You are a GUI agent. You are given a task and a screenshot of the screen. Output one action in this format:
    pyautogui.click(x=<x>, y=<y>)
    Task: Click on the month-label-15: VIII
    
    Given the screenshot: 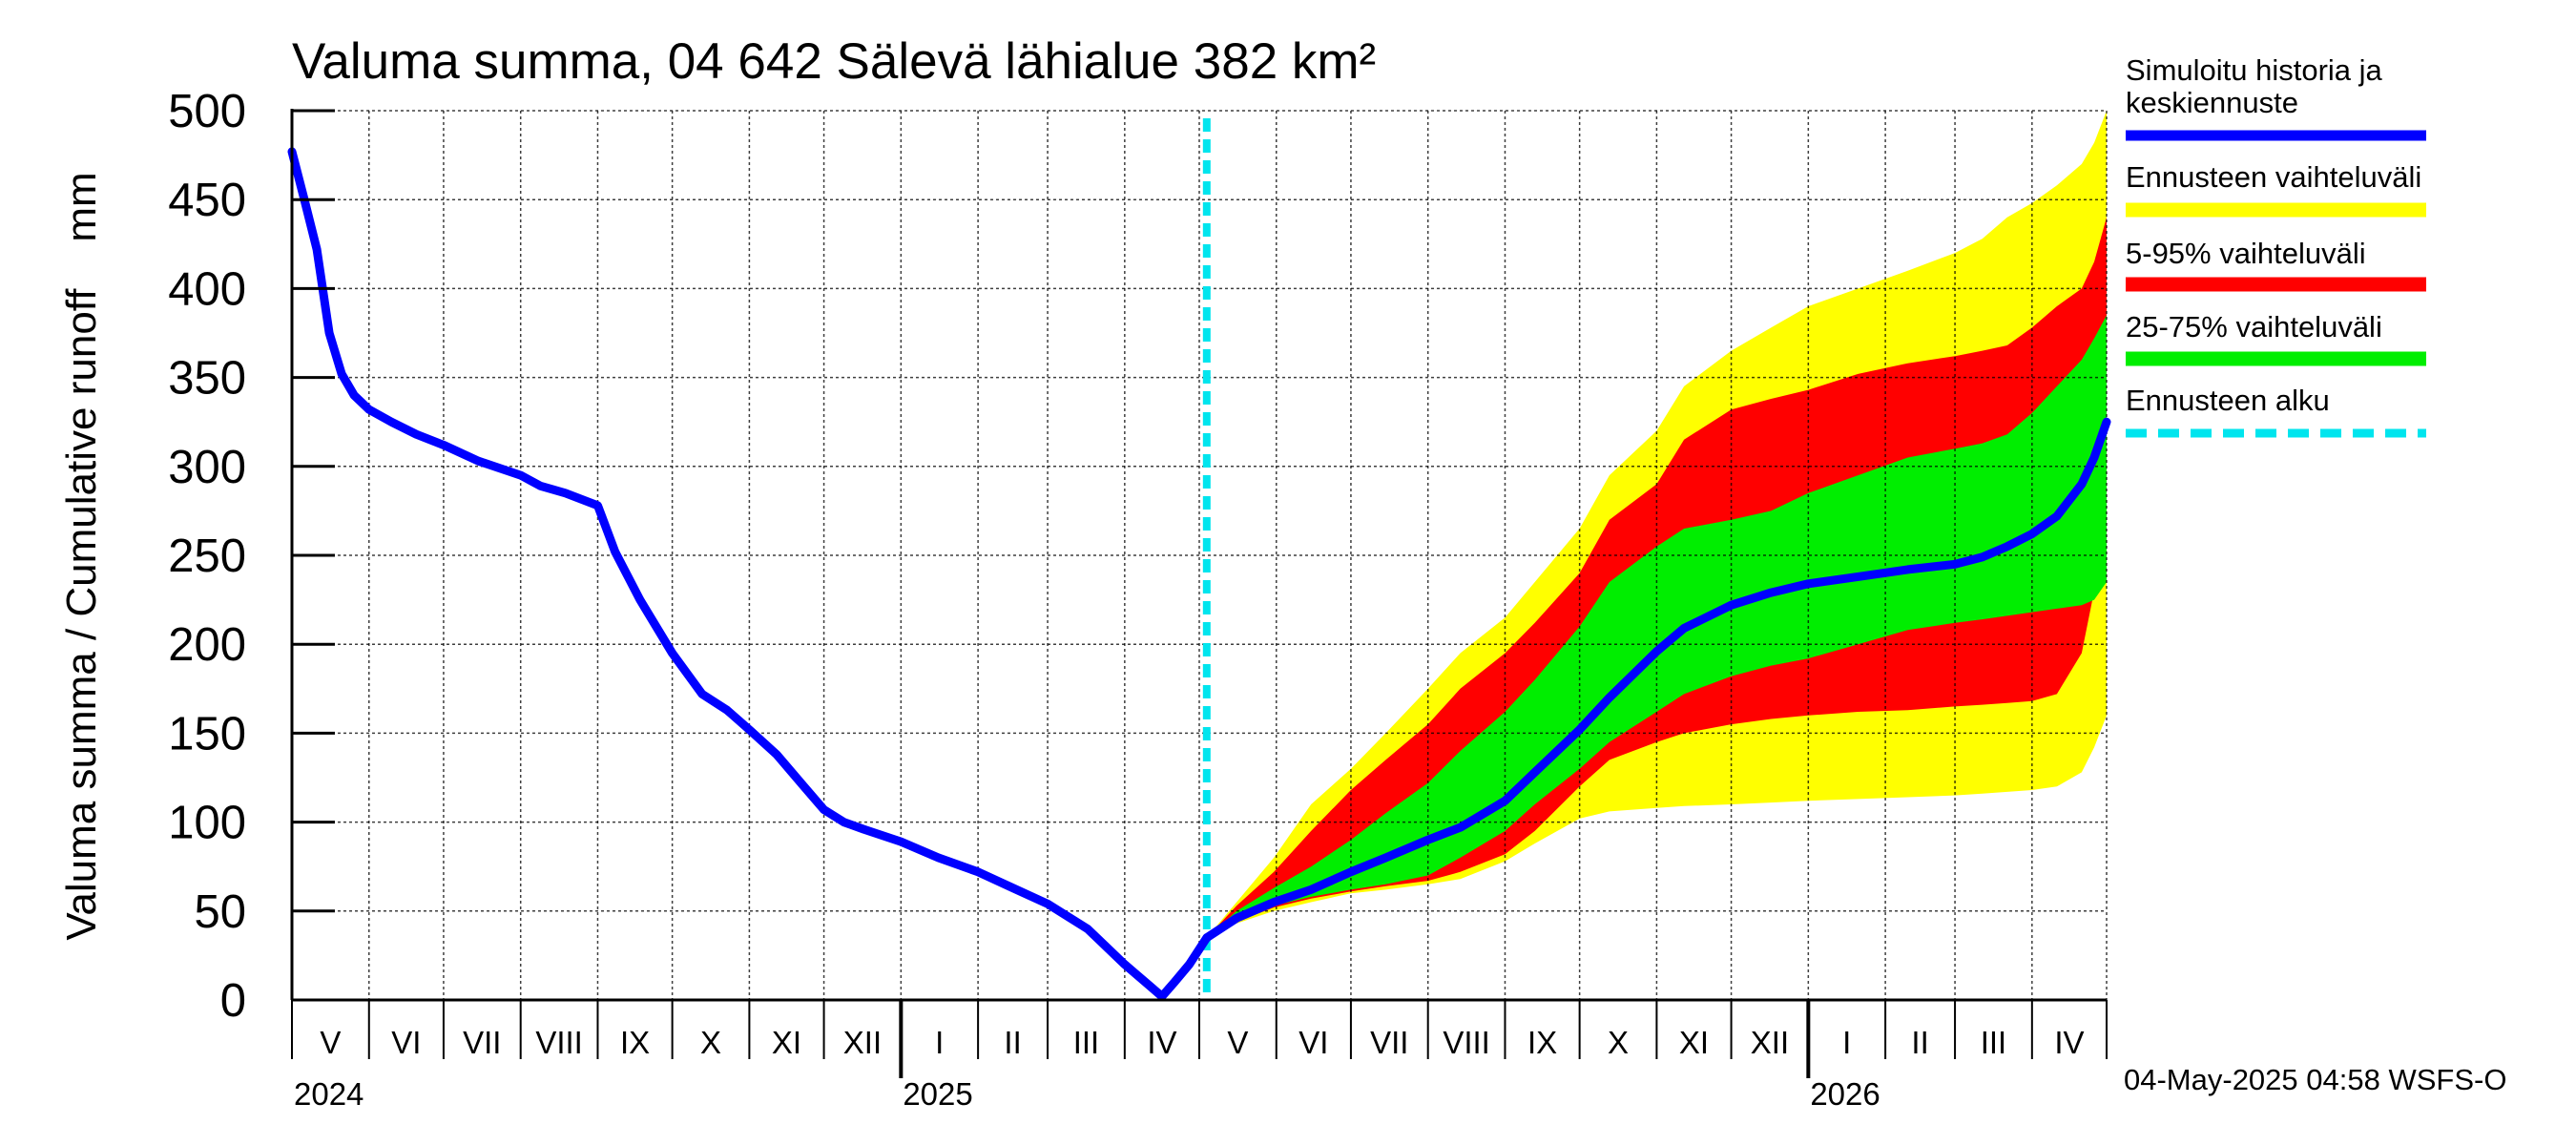 What is the action you would take?
    pyautogui.click(x=1466, y=1042)
    